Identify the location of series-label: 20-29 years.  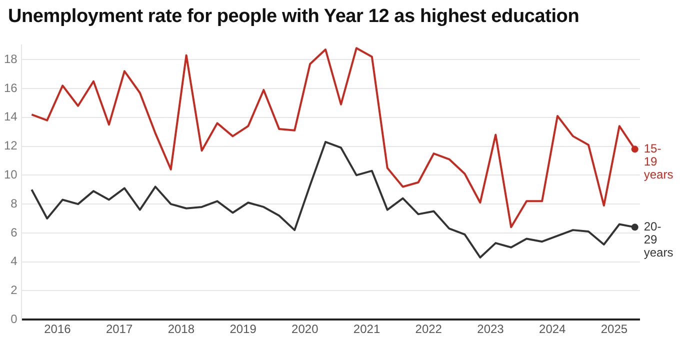
(659, 239).